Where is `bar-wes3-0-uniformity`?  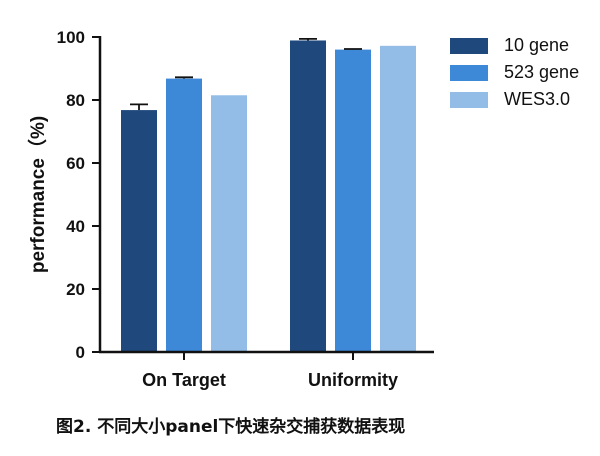
bar-wes3-0-uniformity is located at coordinates (398, 198).